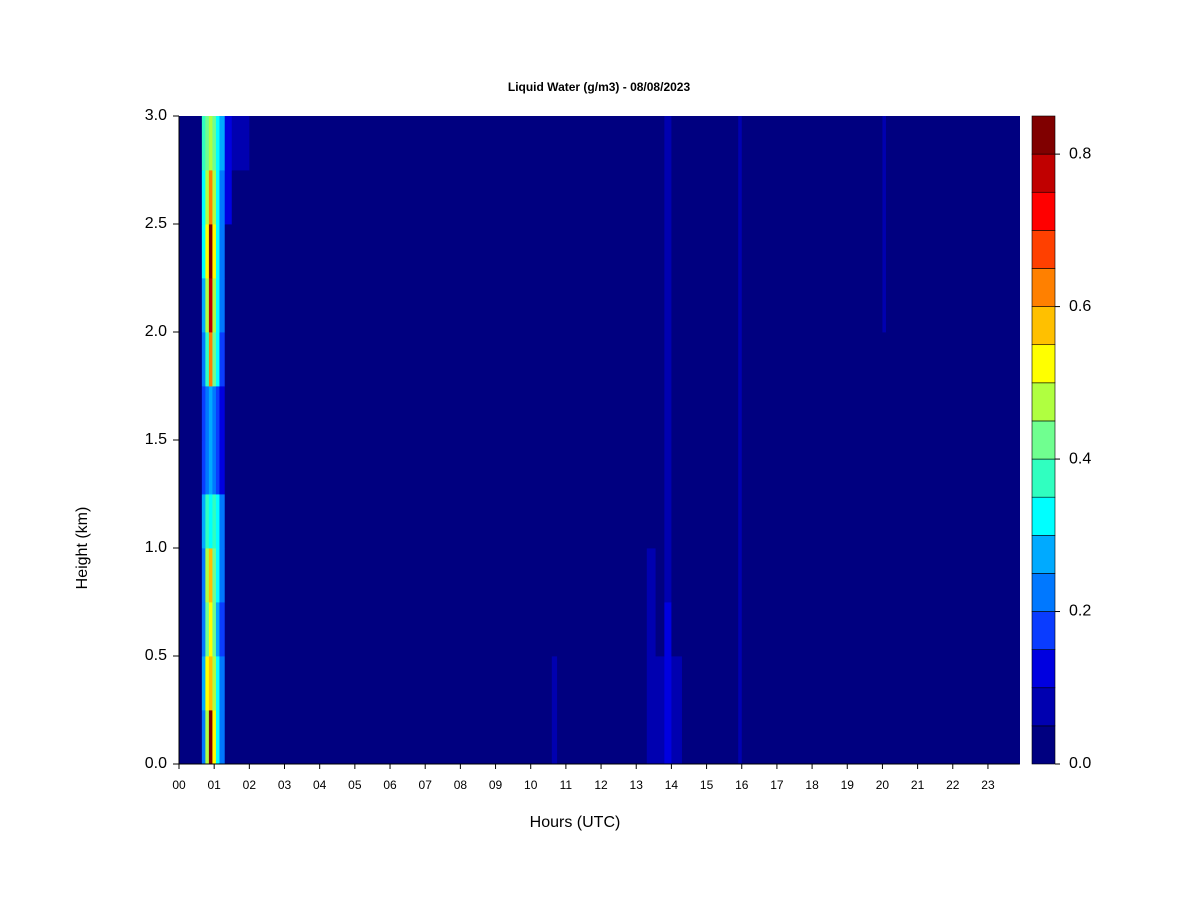  Describe the element at coordinates (599, 87) in the screenshot. I see `chart-title: Liquid Water (g/m3) - 08/08/2023` at that location.